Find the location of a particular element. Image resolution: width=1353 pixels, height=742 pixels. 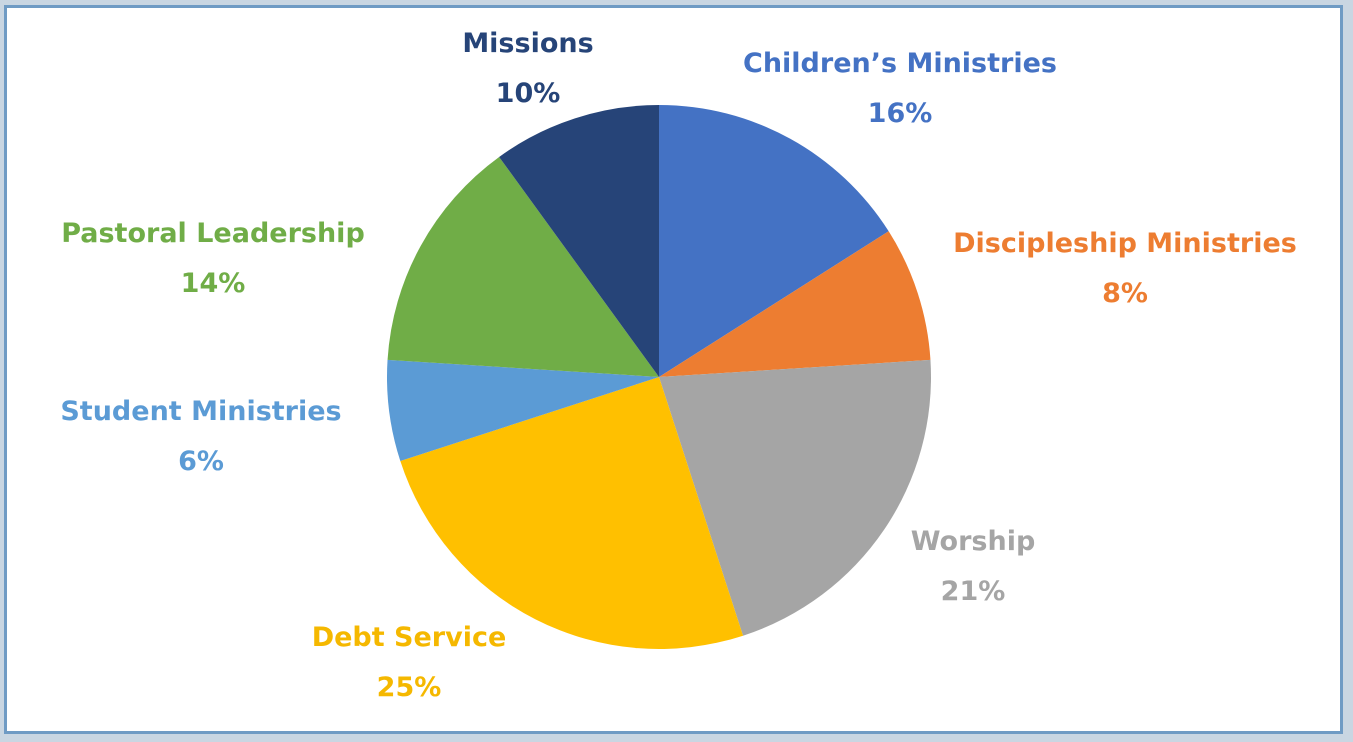

slice-label: Student Ministries is located at coordinates (200, 411).